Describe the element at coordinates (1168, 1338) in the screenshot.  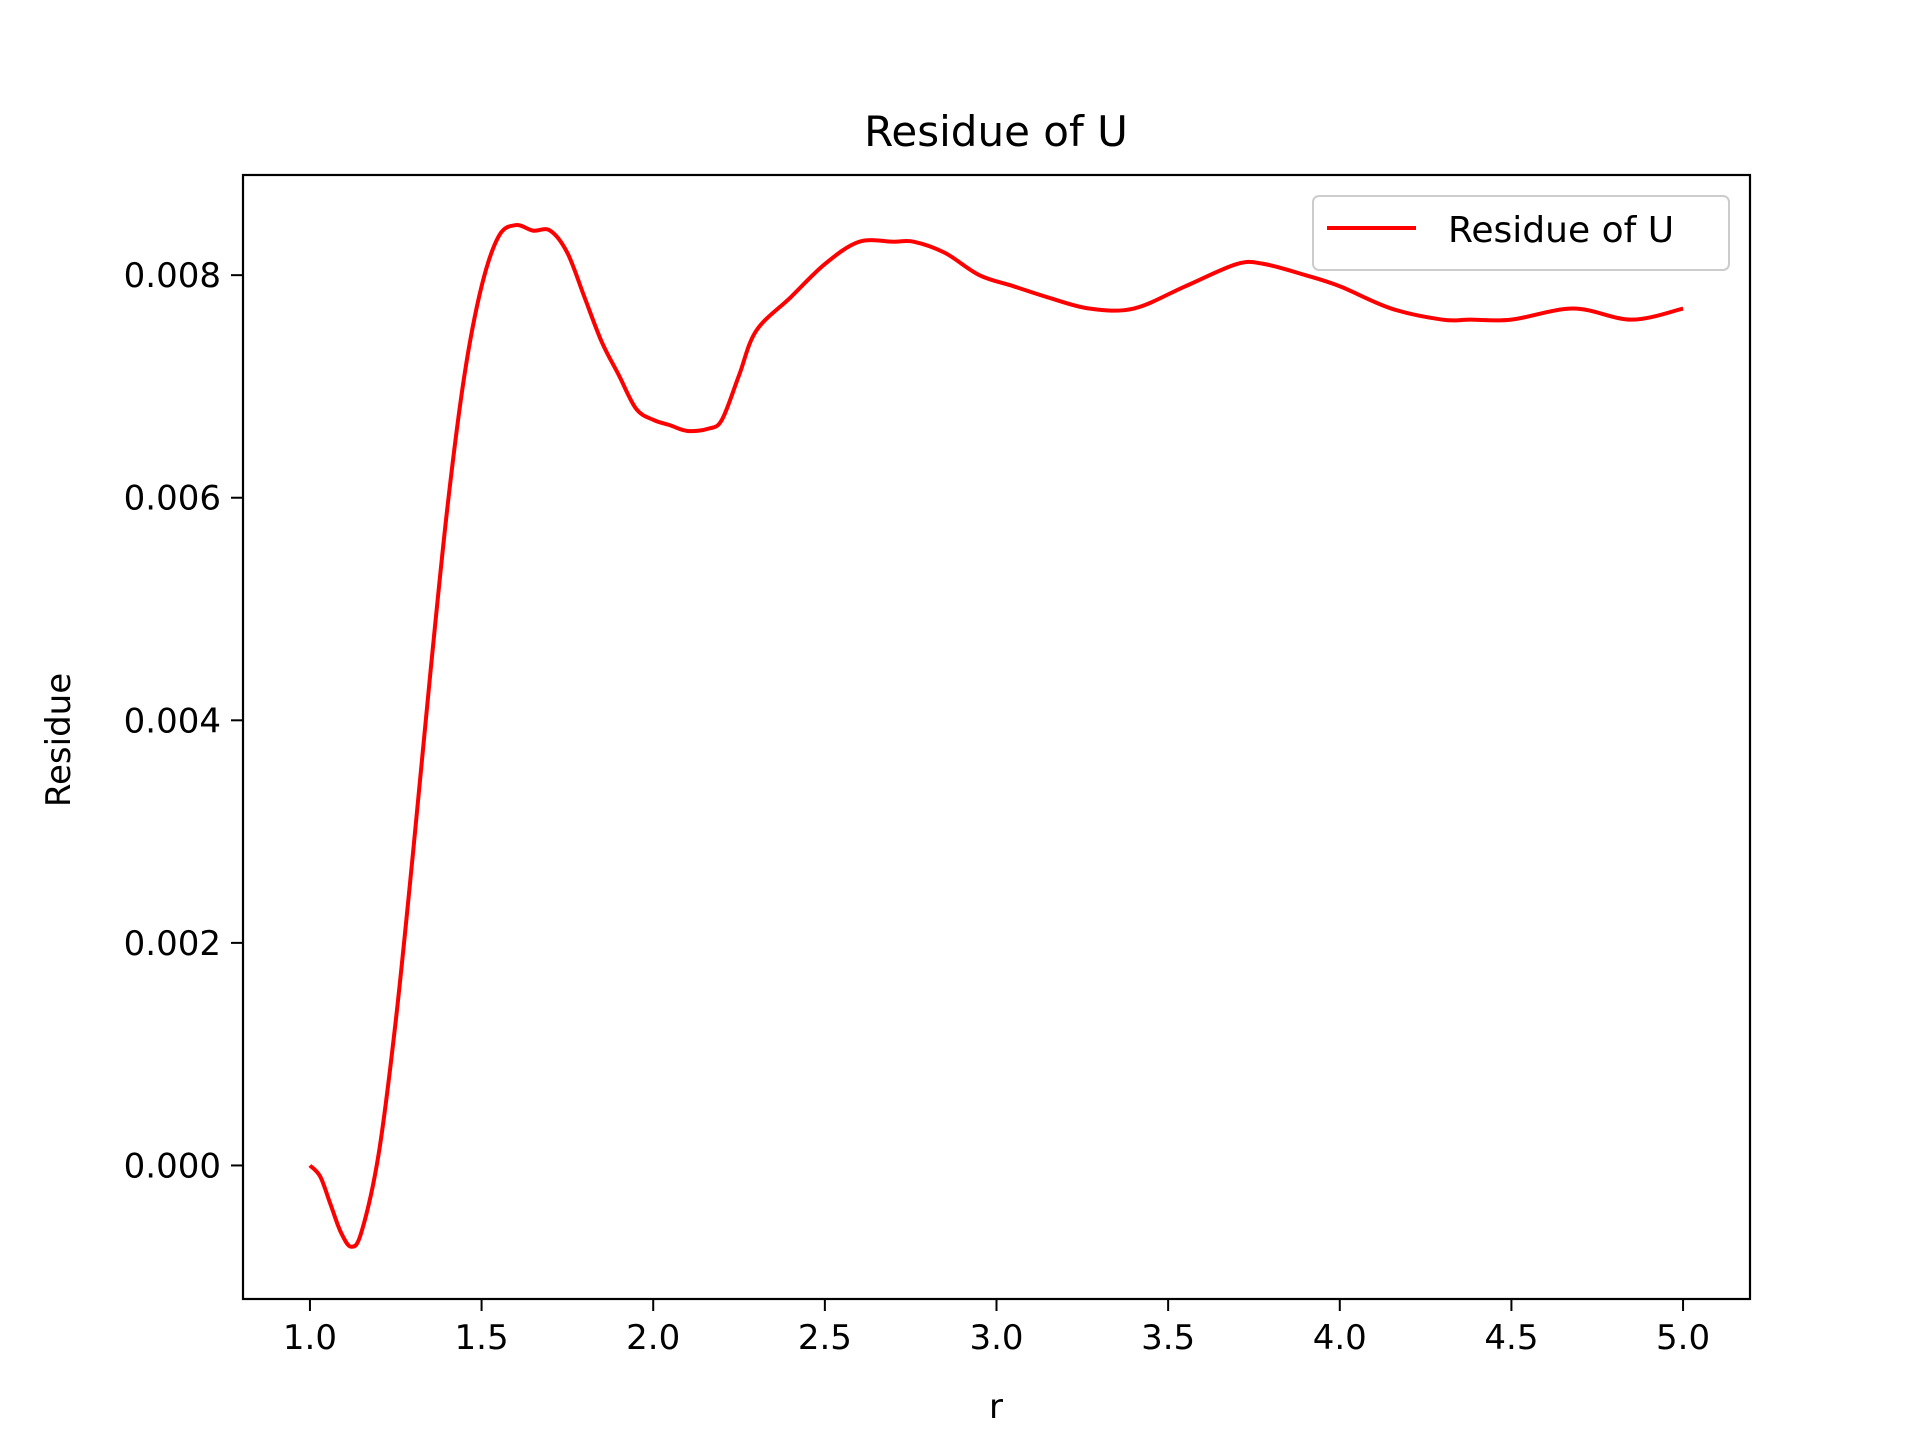
I see `x-tick-label: 3.5` at that location.